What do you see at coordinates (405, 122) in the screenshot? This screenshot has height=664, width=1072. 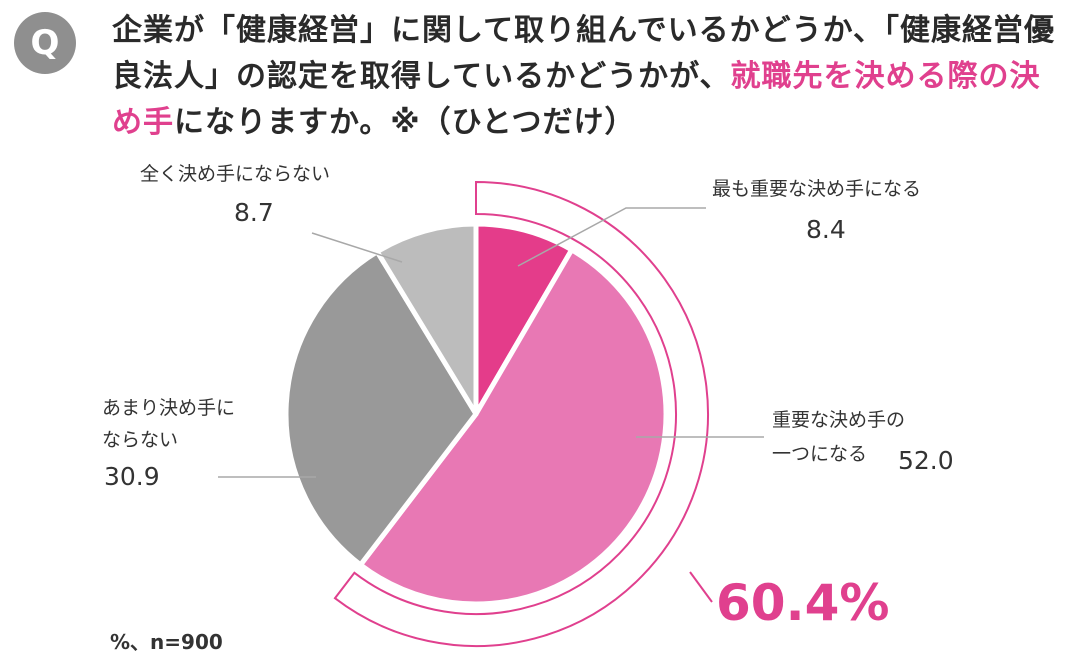 I see `question-part2: になりますか。※（ひとつだけ）` at bounding box center [405, 122].